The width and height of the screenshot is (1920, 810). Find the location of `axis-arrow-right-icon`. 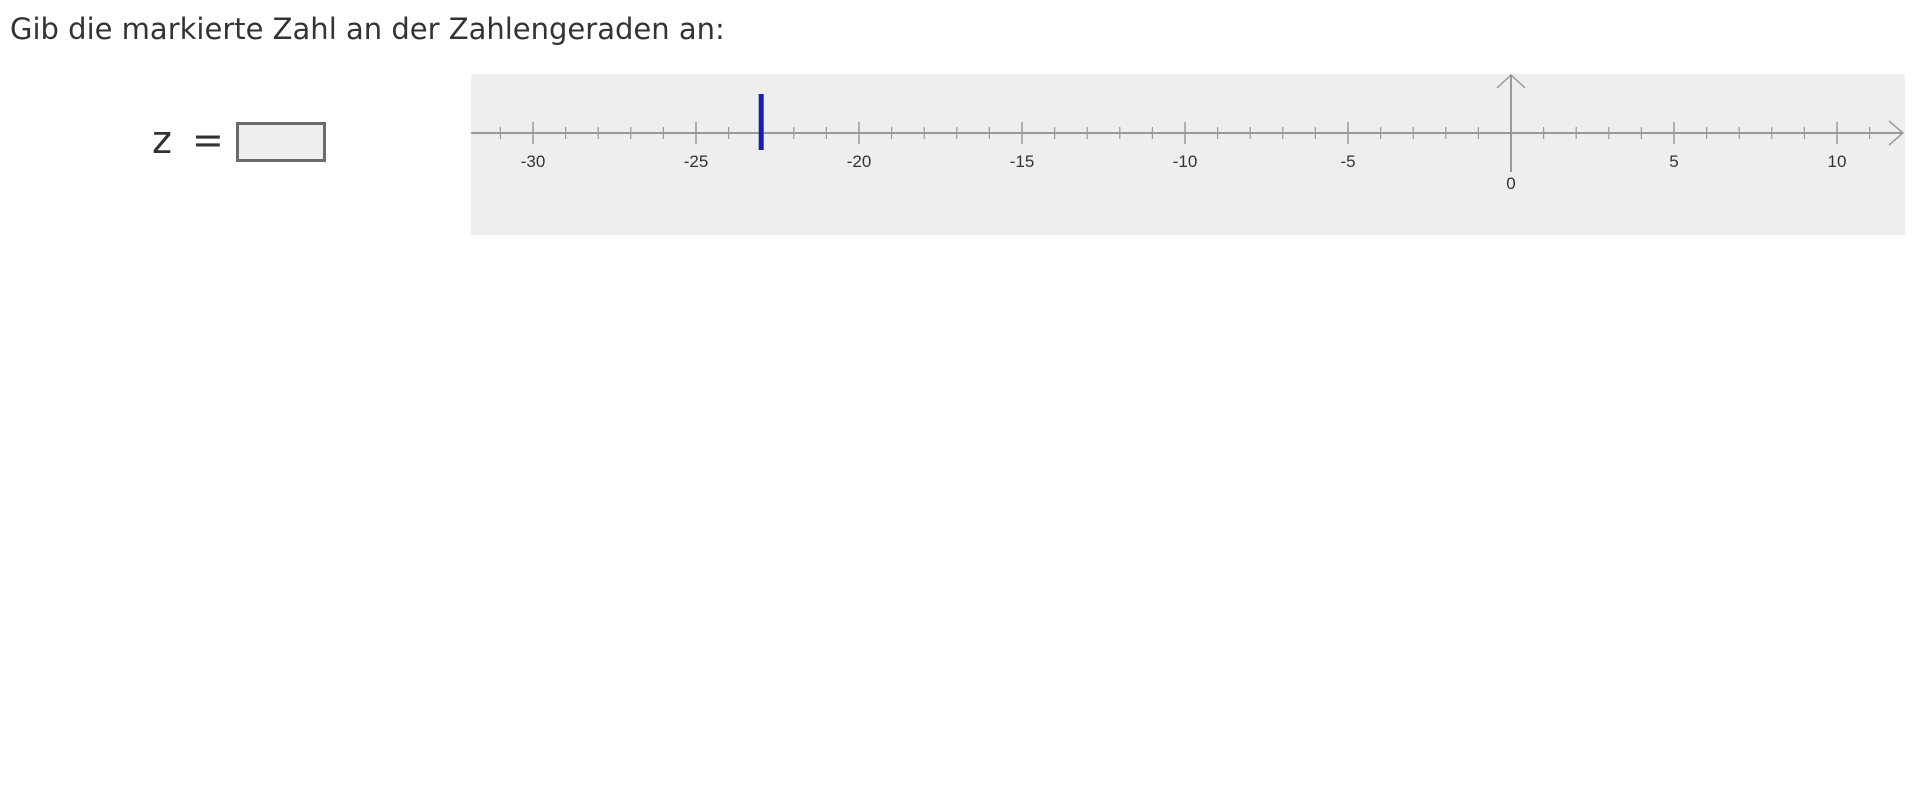

axis-arrow-right-icon is located at coordinates (1896, 133).